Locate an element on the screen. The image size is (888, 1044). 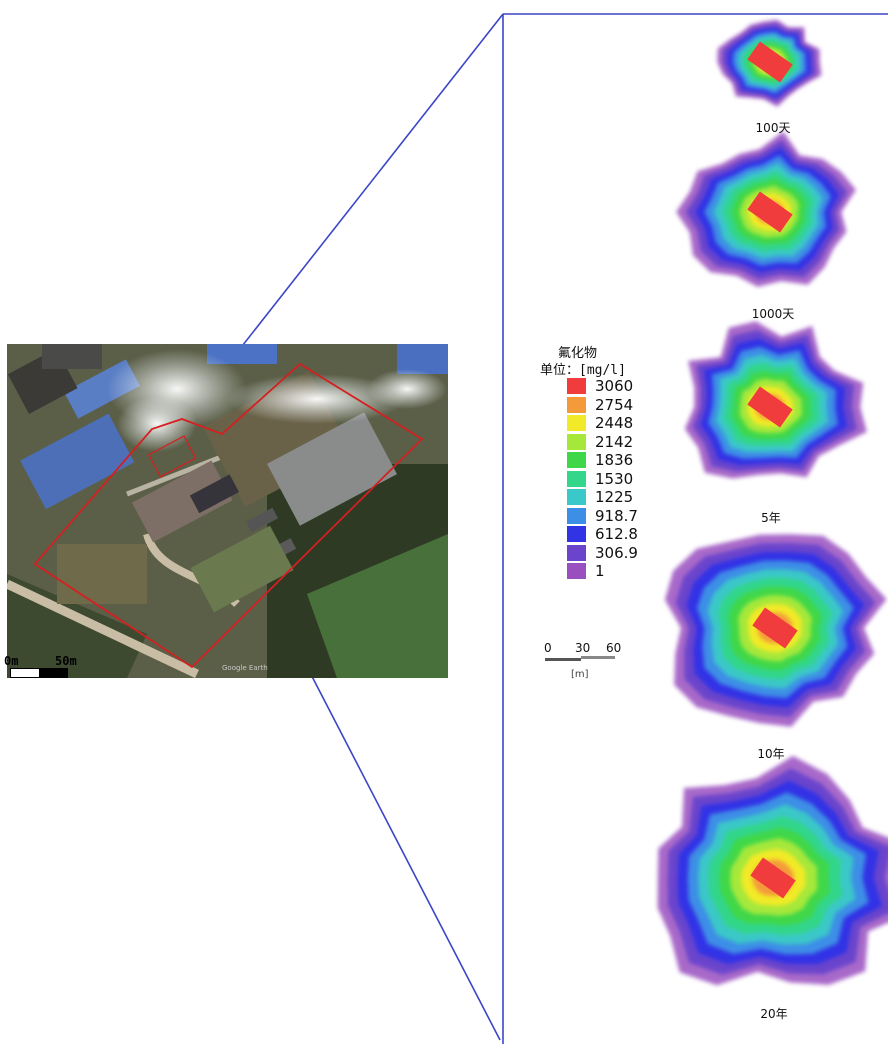
site-inner-boundary is located at coordinates (172, 456).